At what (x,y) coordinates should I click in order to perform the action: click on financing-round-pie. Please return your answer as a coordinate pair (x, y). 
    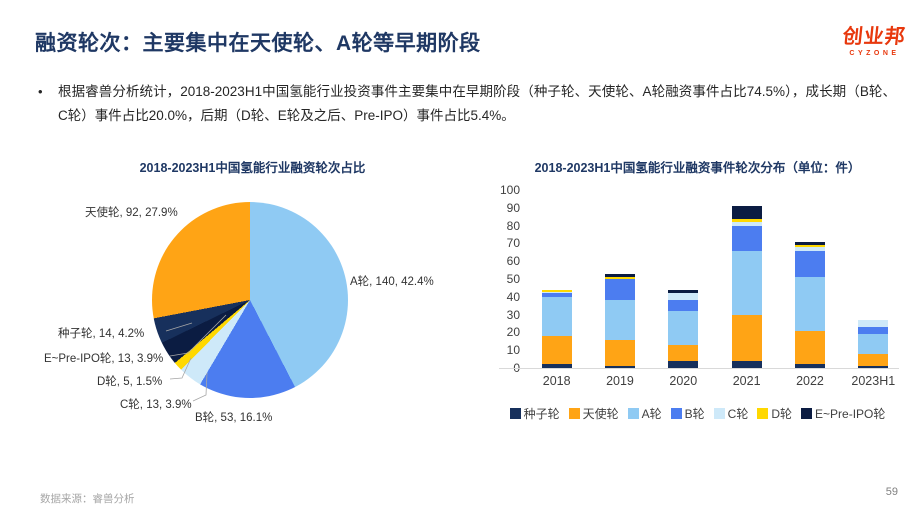
    Looking at the image, I should click on (250, 300).